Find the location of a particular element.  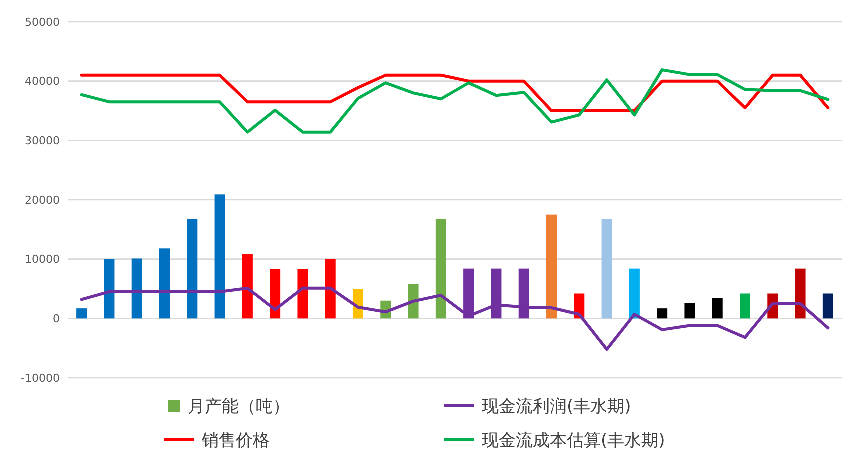

y-tick-label: 20000 is located at coordinates (42, 200).